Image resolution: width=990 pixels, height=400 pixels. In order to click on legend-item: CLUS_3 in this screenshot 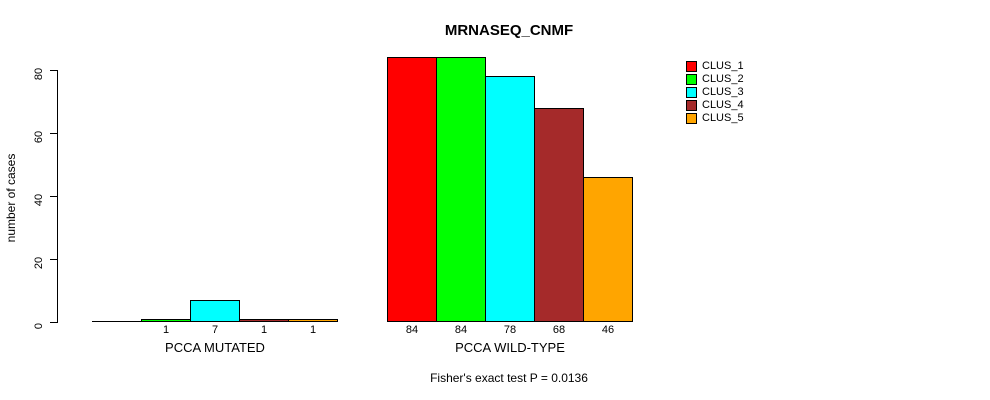, I will do `click(715, 92)`.